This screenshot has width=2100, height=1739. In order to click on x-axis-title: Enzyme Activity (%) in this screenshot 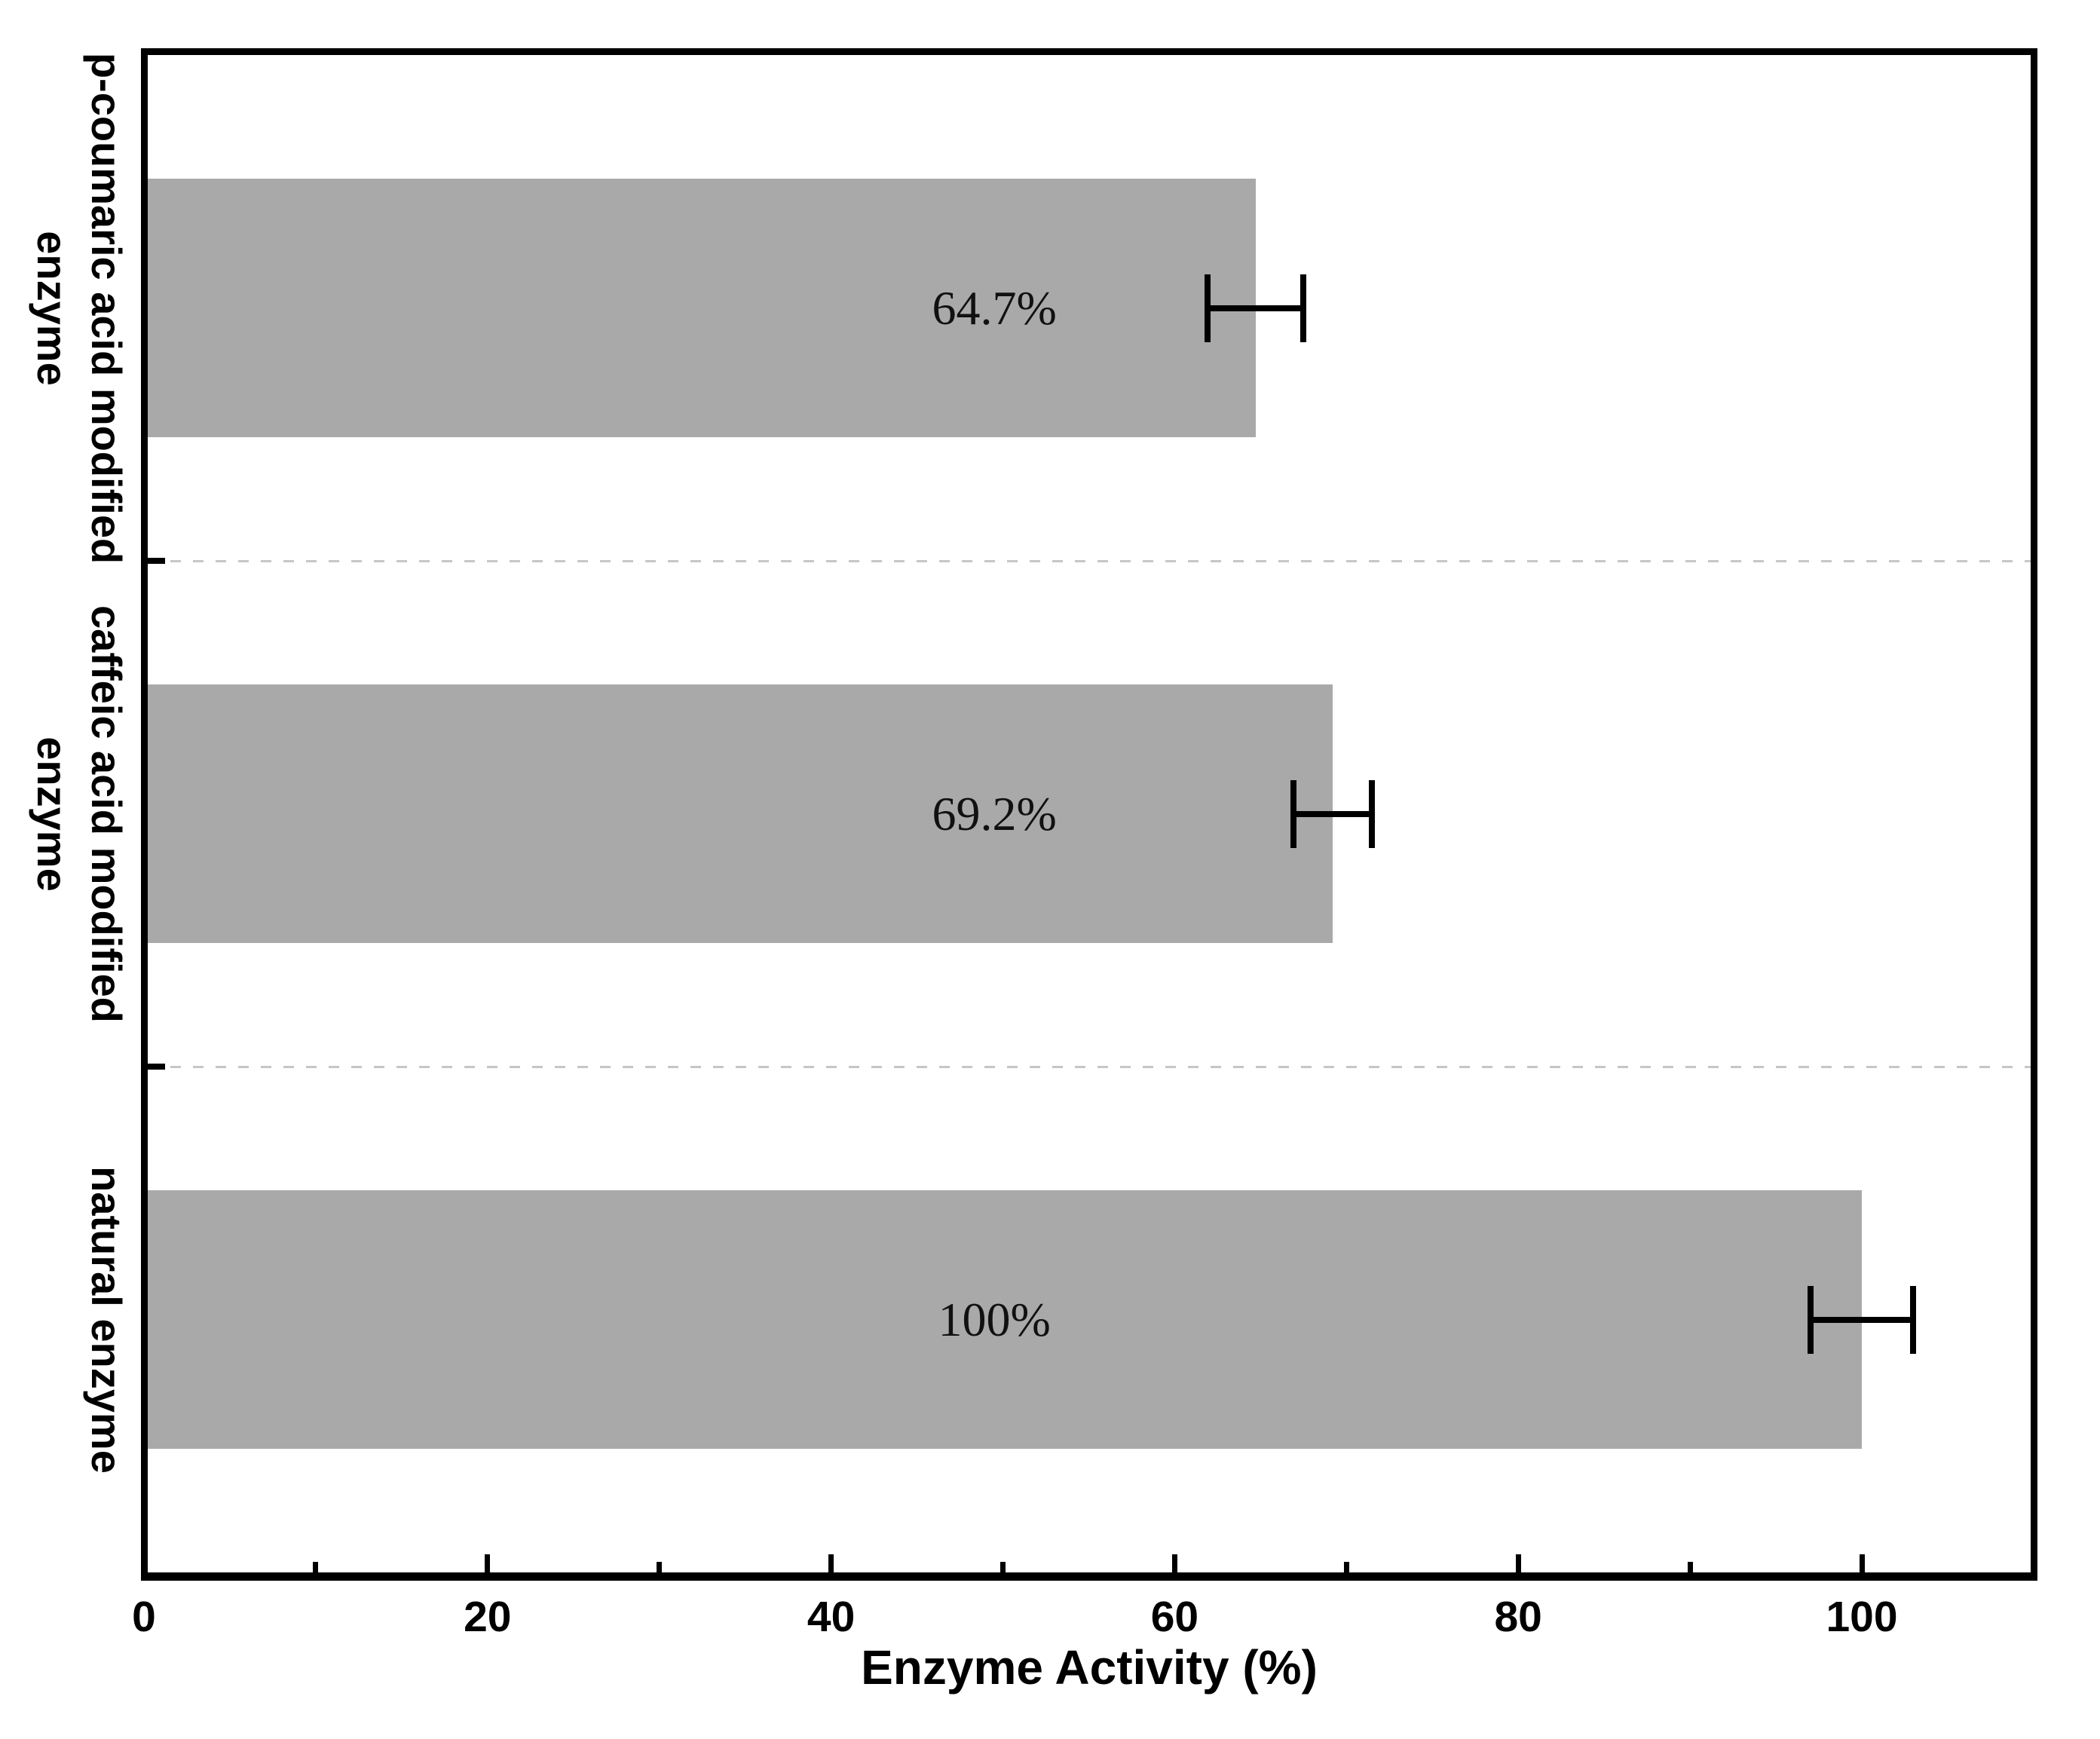, I will do `click(1090, 1667)`.